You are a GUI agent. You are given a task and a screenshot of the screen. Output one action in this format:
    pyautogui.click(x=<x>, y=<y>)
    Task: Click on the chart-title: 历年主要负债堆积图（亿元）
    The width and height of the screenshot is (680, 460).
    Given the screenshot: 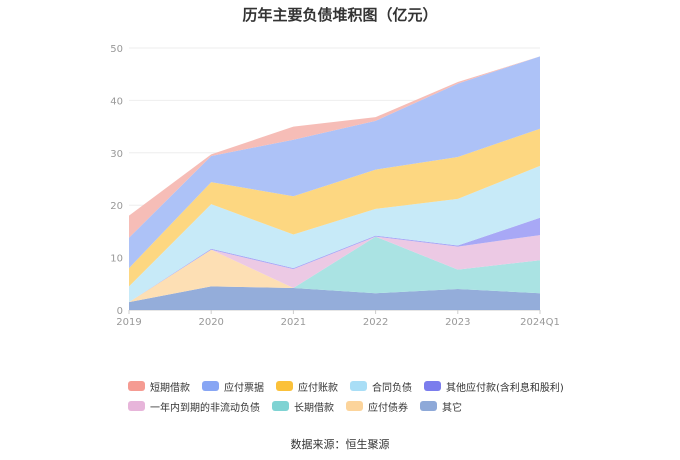 What is the action you would take?
    pyautogui.click(x=340, y=15)
    